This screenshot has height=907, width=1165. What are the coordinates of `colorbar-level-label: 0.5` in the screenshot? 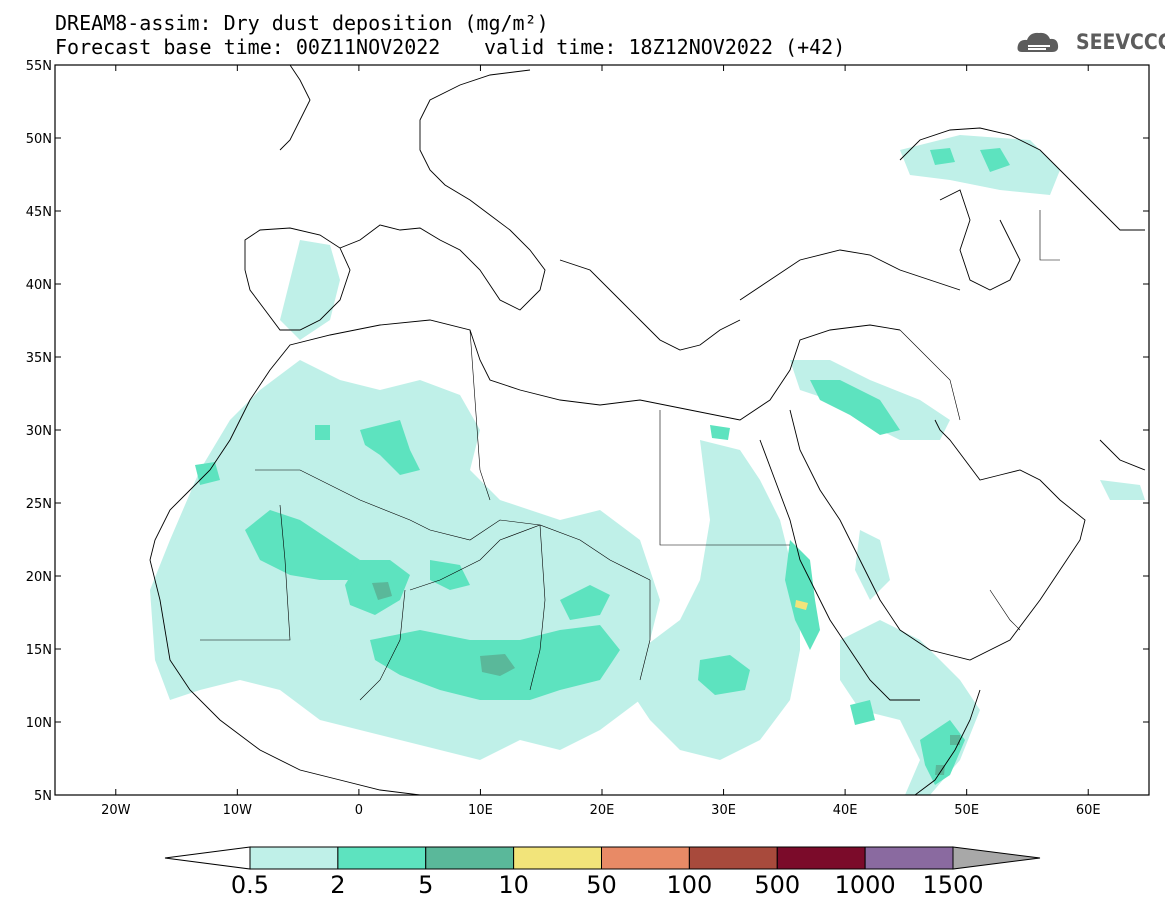 It's located at (250, 885).